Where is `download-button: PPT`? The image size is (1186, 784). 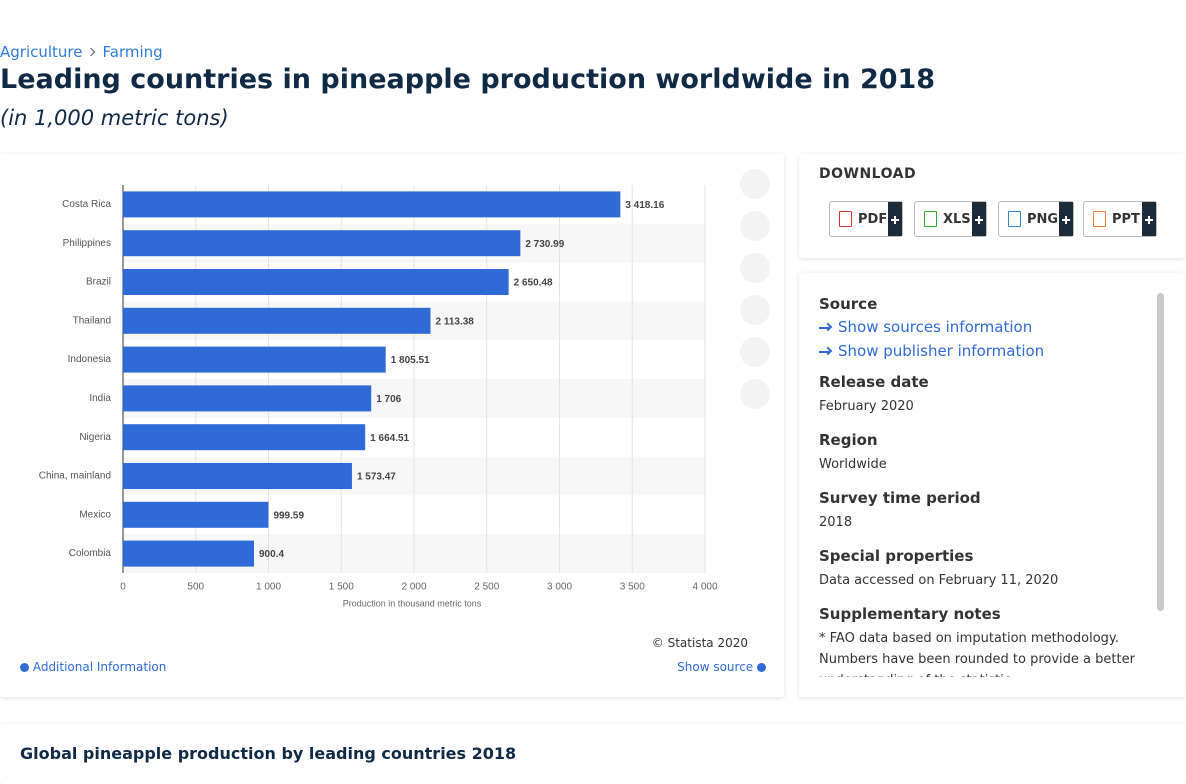
download-button: PPT is located at coordinates (1120, 219).